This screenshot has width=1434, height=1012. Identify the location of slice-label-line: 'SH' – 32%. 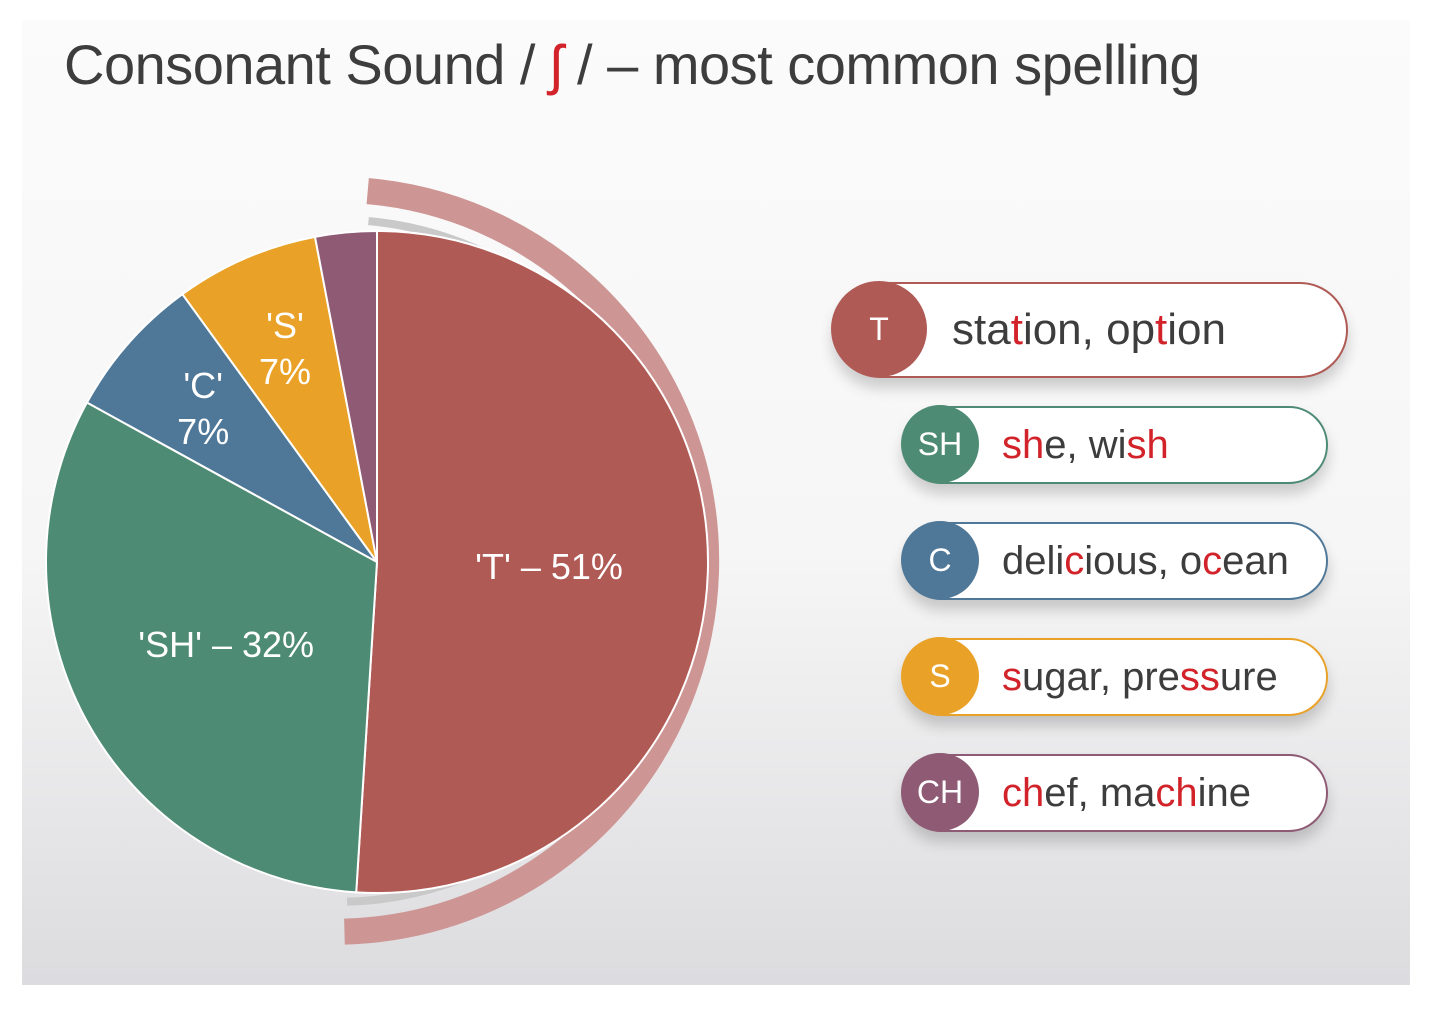
(226, 644).